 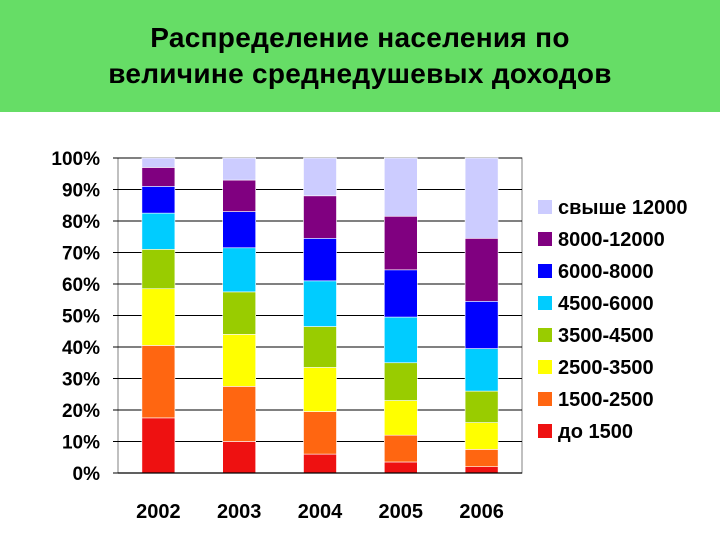 I want to click on y-tick-label: 100%, so click(x=75, y=159).